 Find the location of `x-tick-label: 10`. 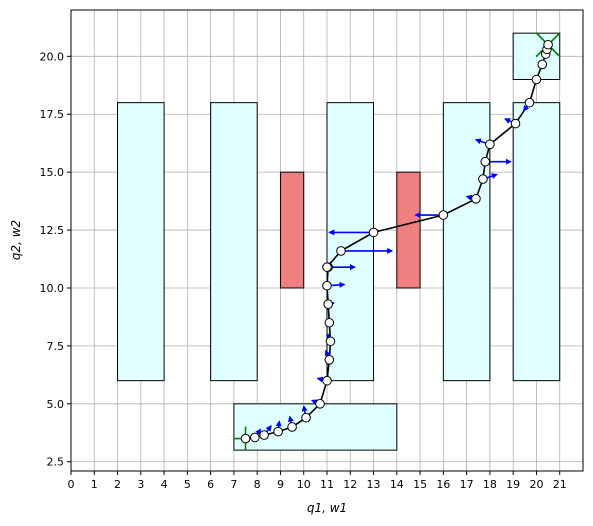

x-tick-label: 10 is located at coordinates (304, 484).